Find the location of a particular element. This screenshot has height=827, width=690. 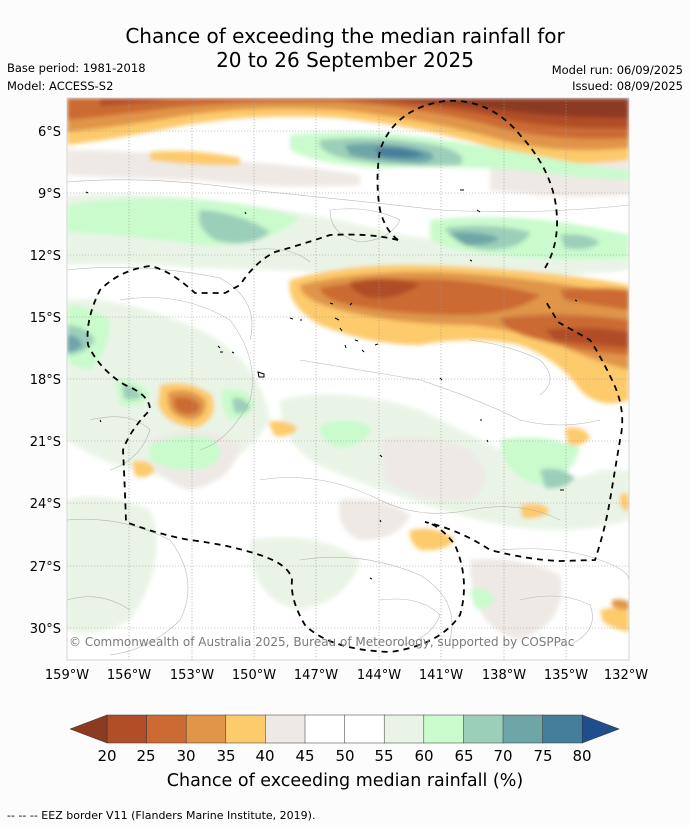

lat-label: 9°S is located at coordinates (49, 194).